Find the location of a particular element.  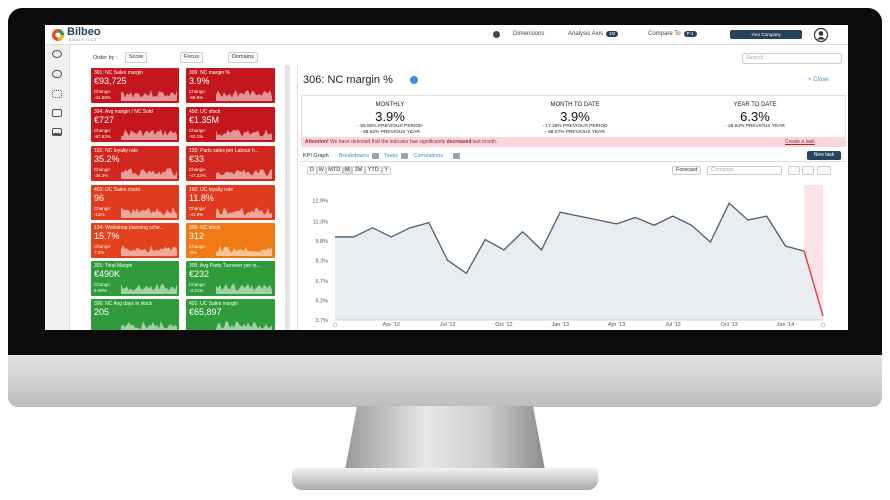

kpi-tile: 306: NC margin % 3.9% Change: -55.6% is located at coordinates (230, 85).